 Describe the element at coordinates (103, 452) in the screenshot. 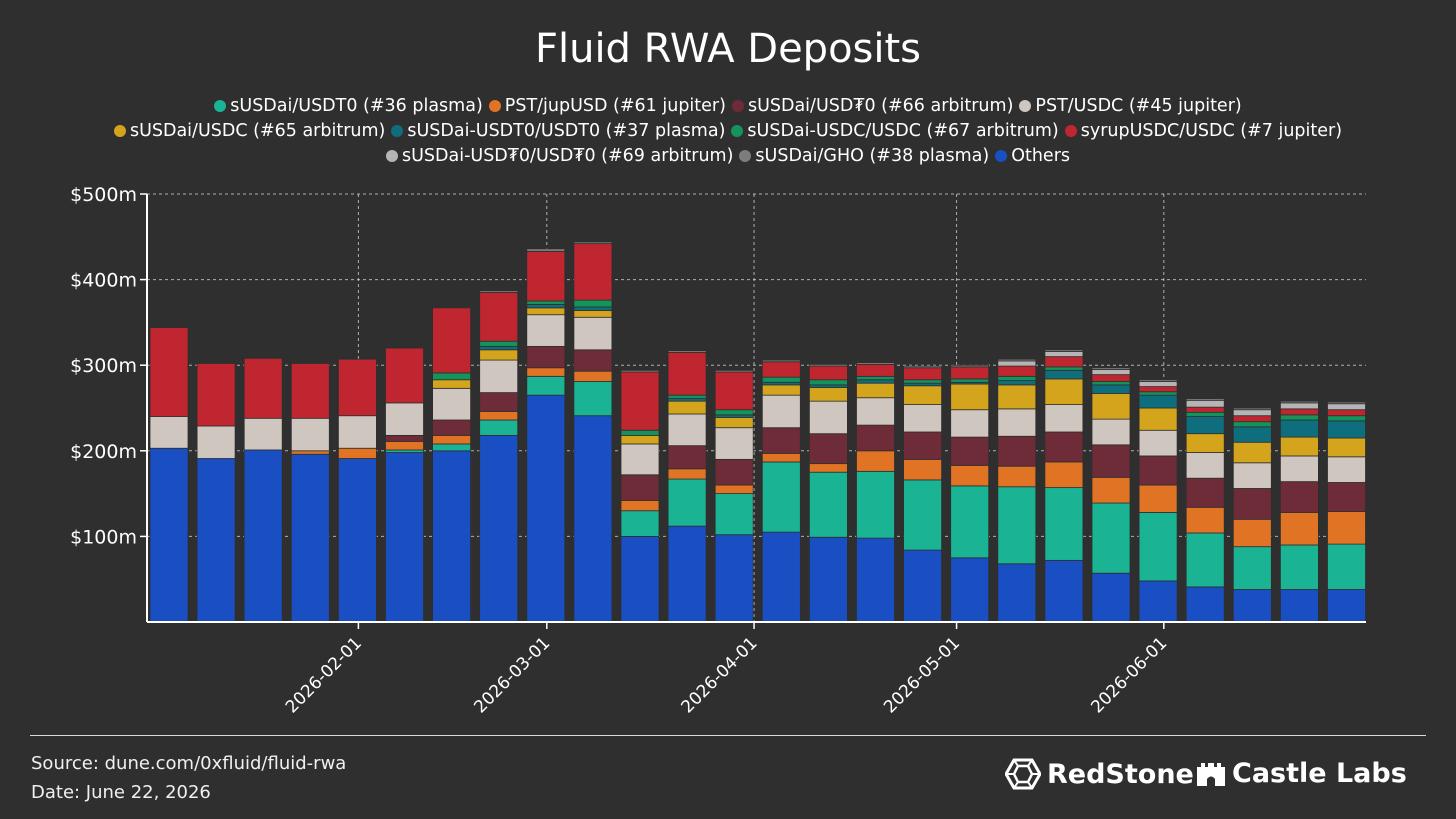

I see `y-tick-label: $200m` at that location.